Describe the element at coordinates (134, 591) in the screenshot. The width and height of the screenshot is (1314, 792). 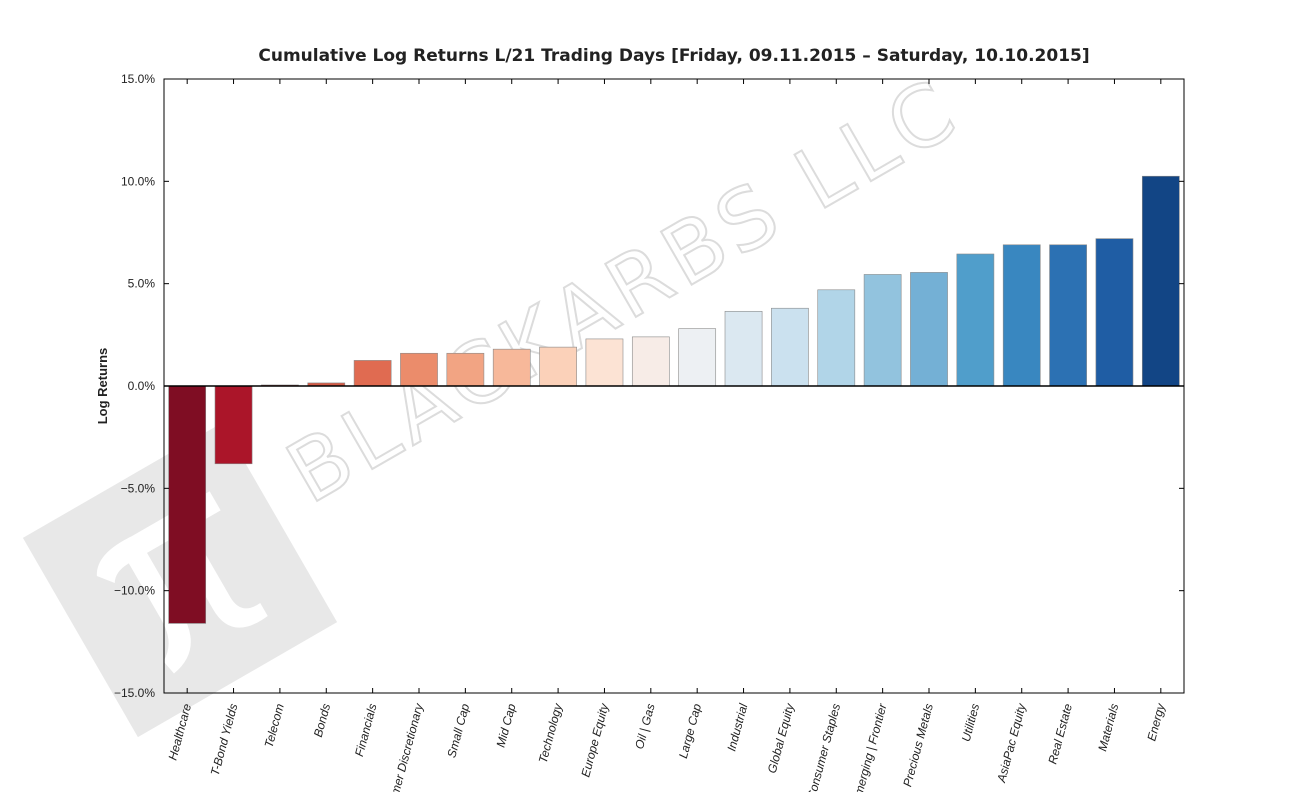
I see `y-tick-label: −10.0%` at that location.